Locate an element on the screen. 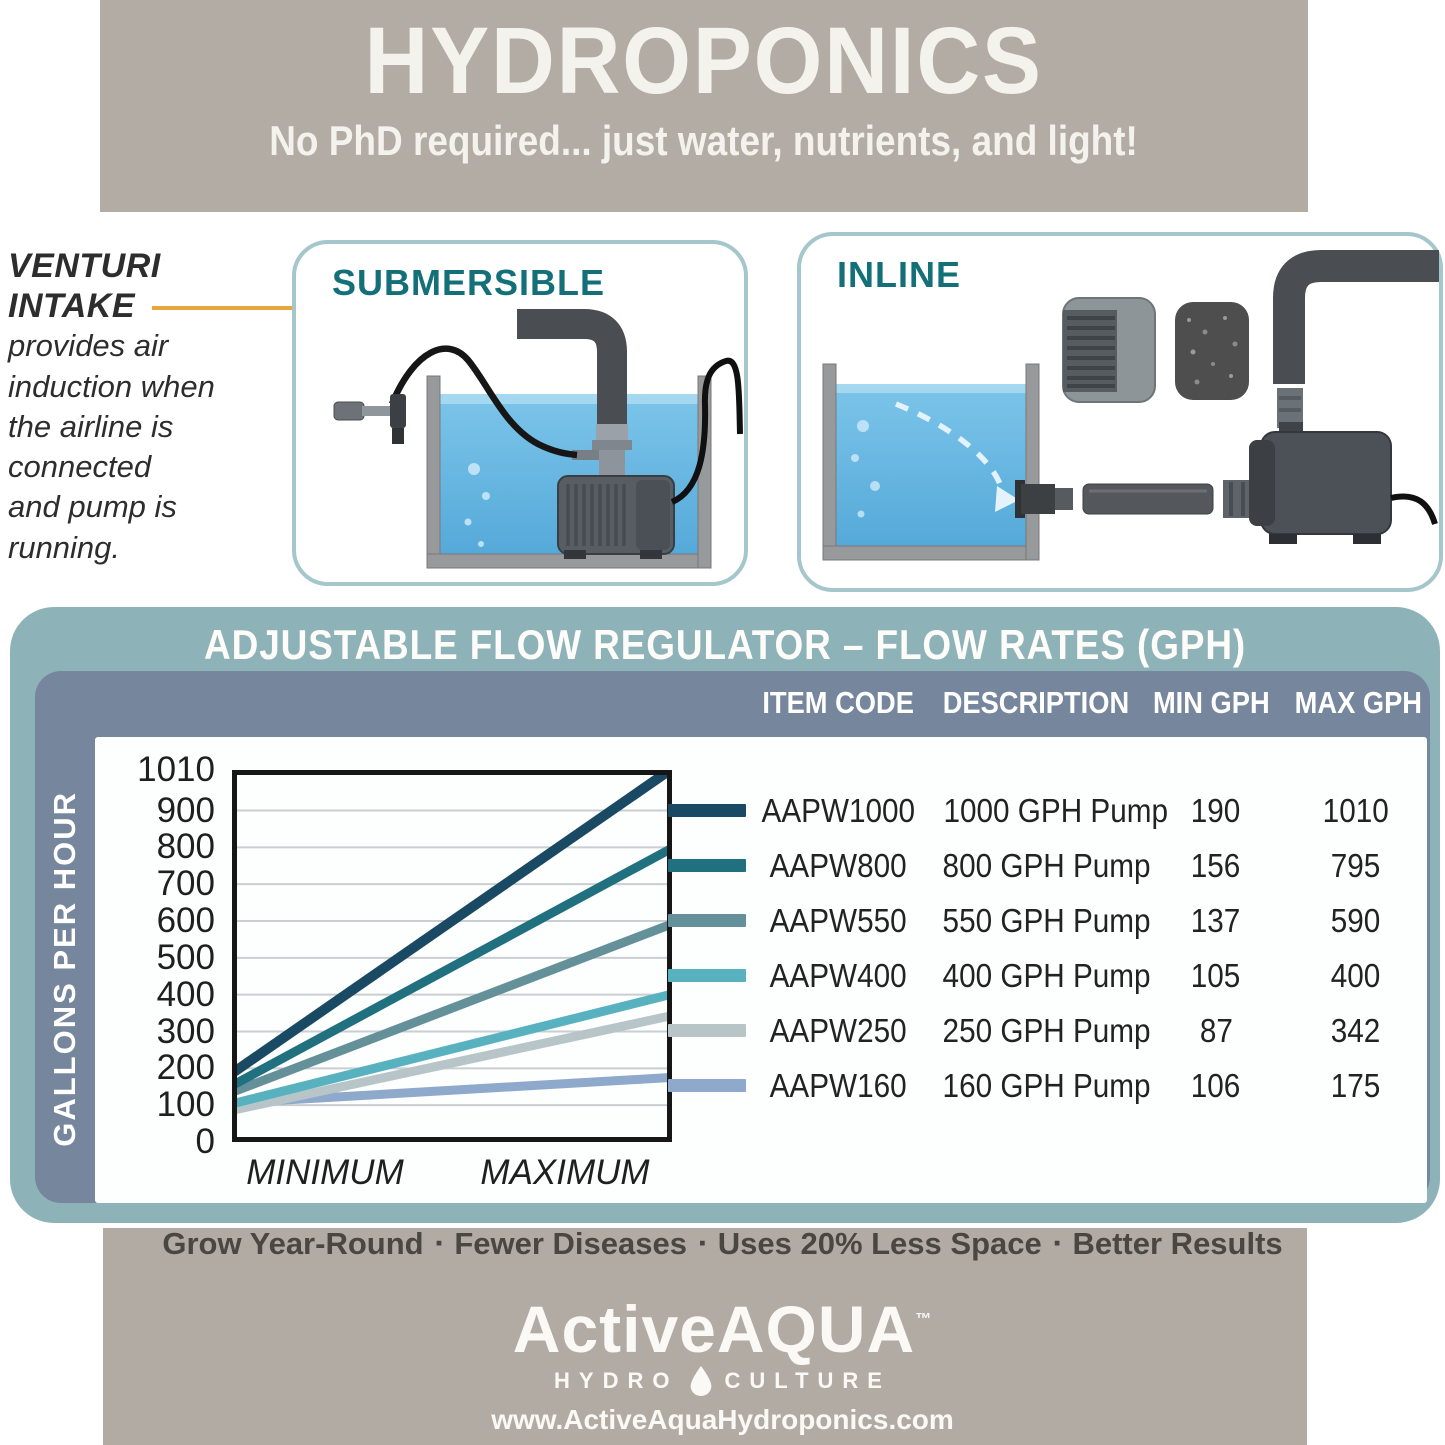  submersible-diagram is located at coordinates (538, 439).